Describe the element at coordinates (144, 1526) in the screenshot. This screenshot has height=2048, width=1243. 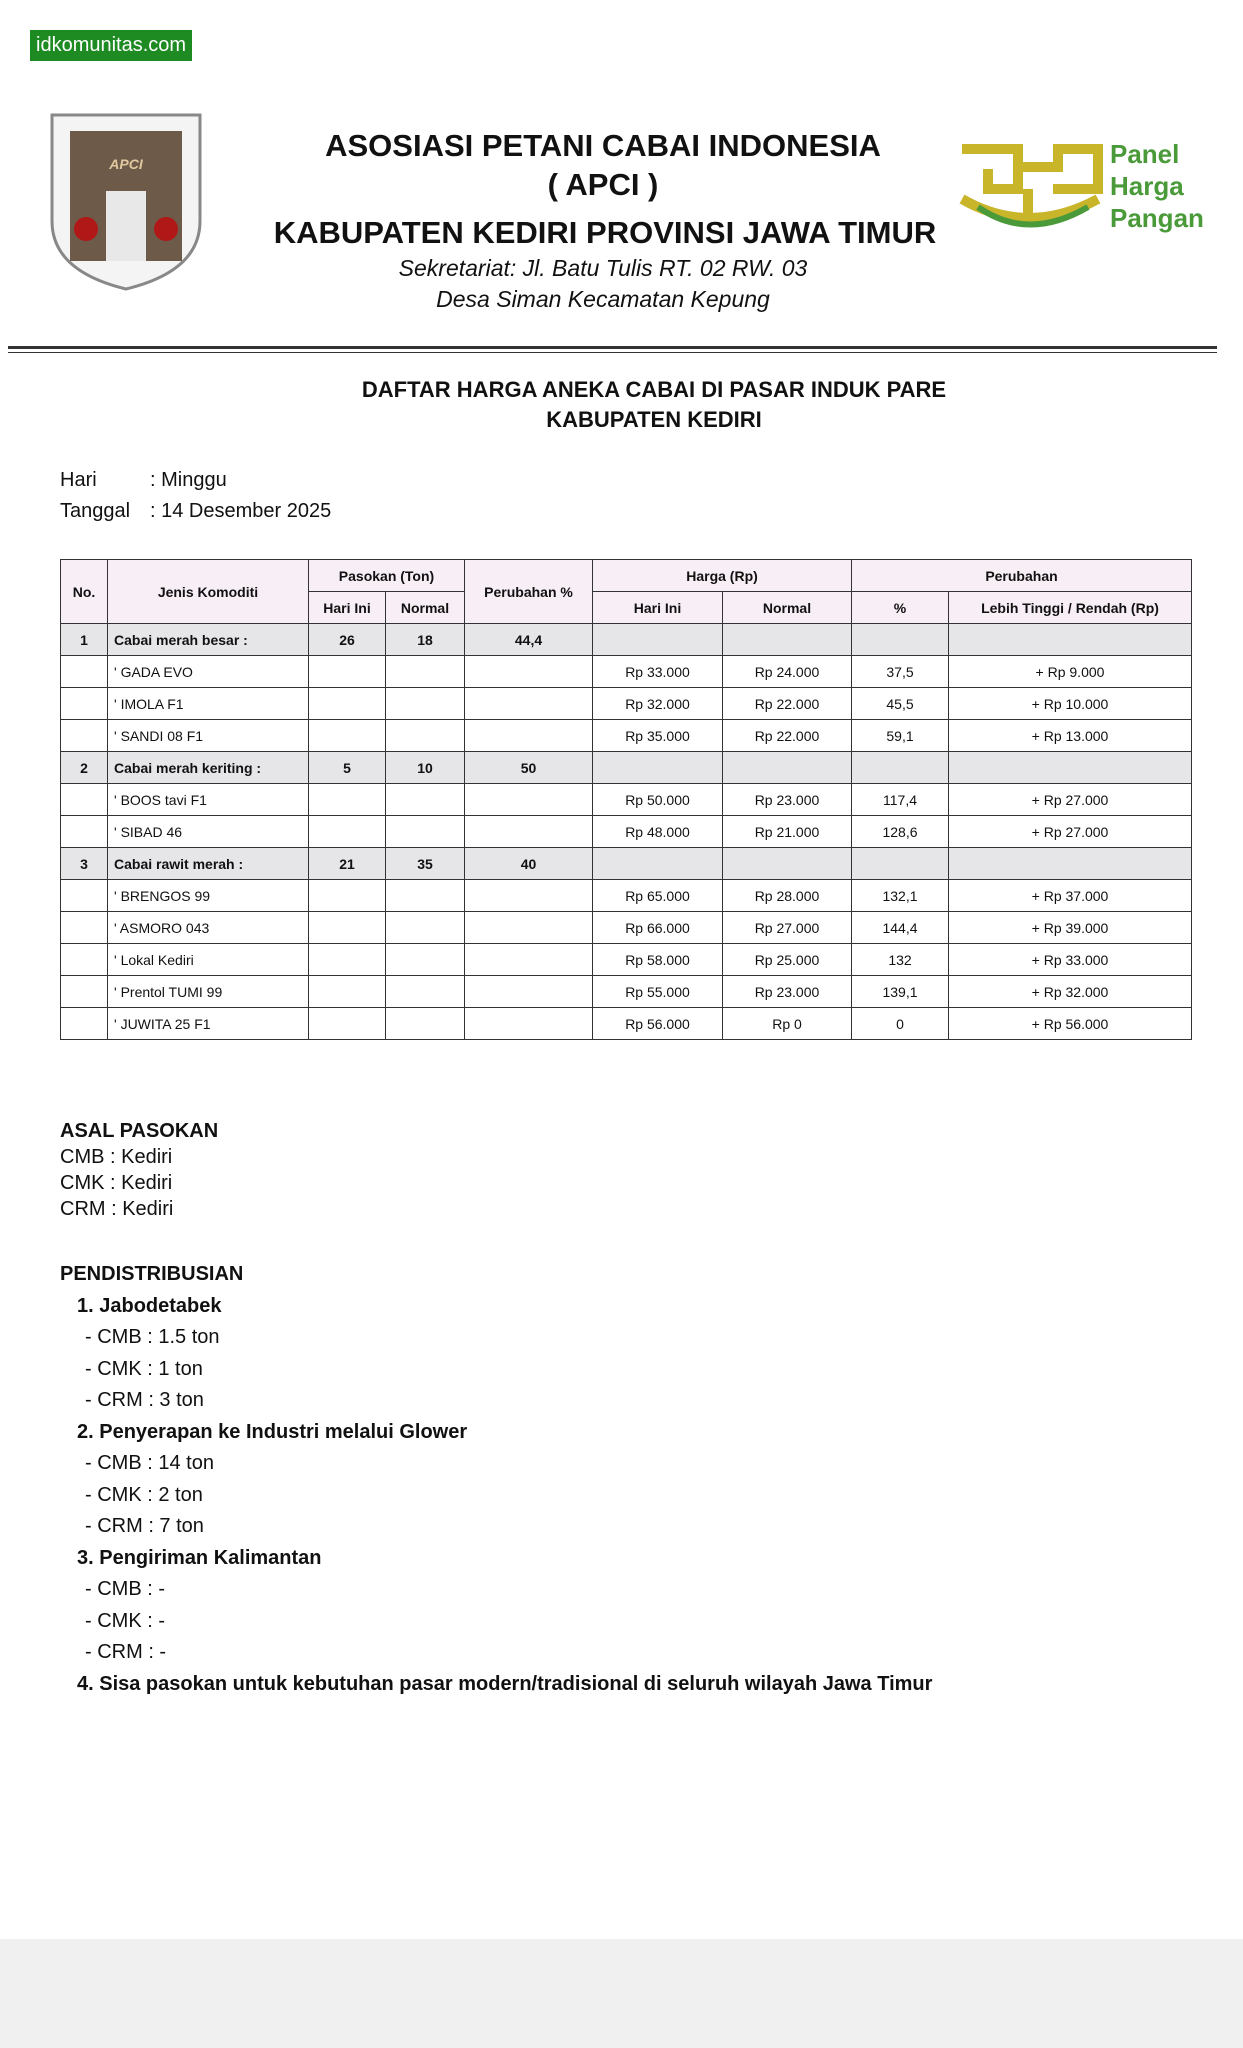
I see `list-line: - CRM : 7 ton` at that location.